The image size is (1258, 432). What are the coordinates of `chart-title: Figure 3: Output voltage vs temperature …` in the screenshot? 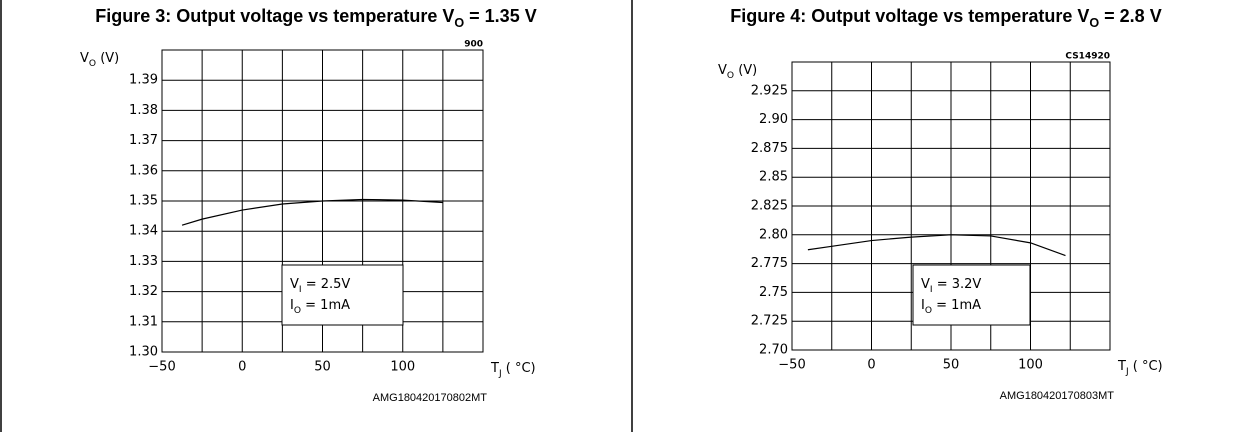 It's located at (315, 18).